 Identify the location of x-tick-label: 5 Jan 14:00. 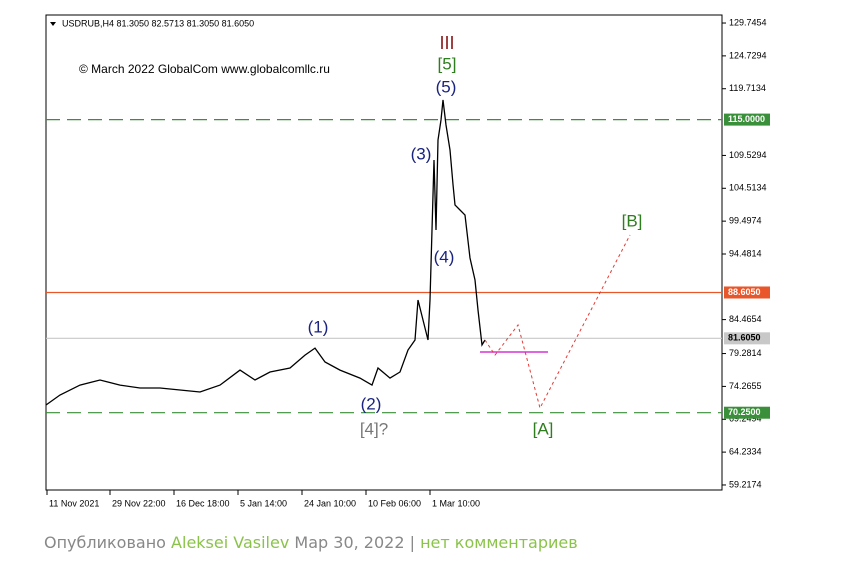
(263, 503).